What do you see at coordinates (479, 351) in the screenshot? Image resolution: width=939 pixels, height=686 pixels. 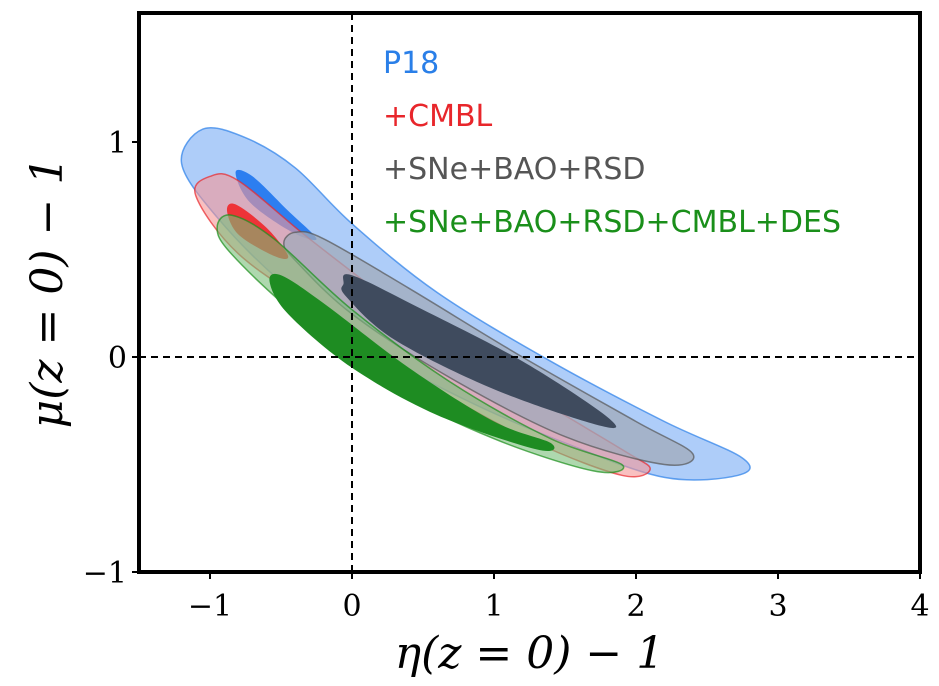 I see `contour-inner-plus-sneplus-baoplus-rsd` at bounding box center [479, 351].